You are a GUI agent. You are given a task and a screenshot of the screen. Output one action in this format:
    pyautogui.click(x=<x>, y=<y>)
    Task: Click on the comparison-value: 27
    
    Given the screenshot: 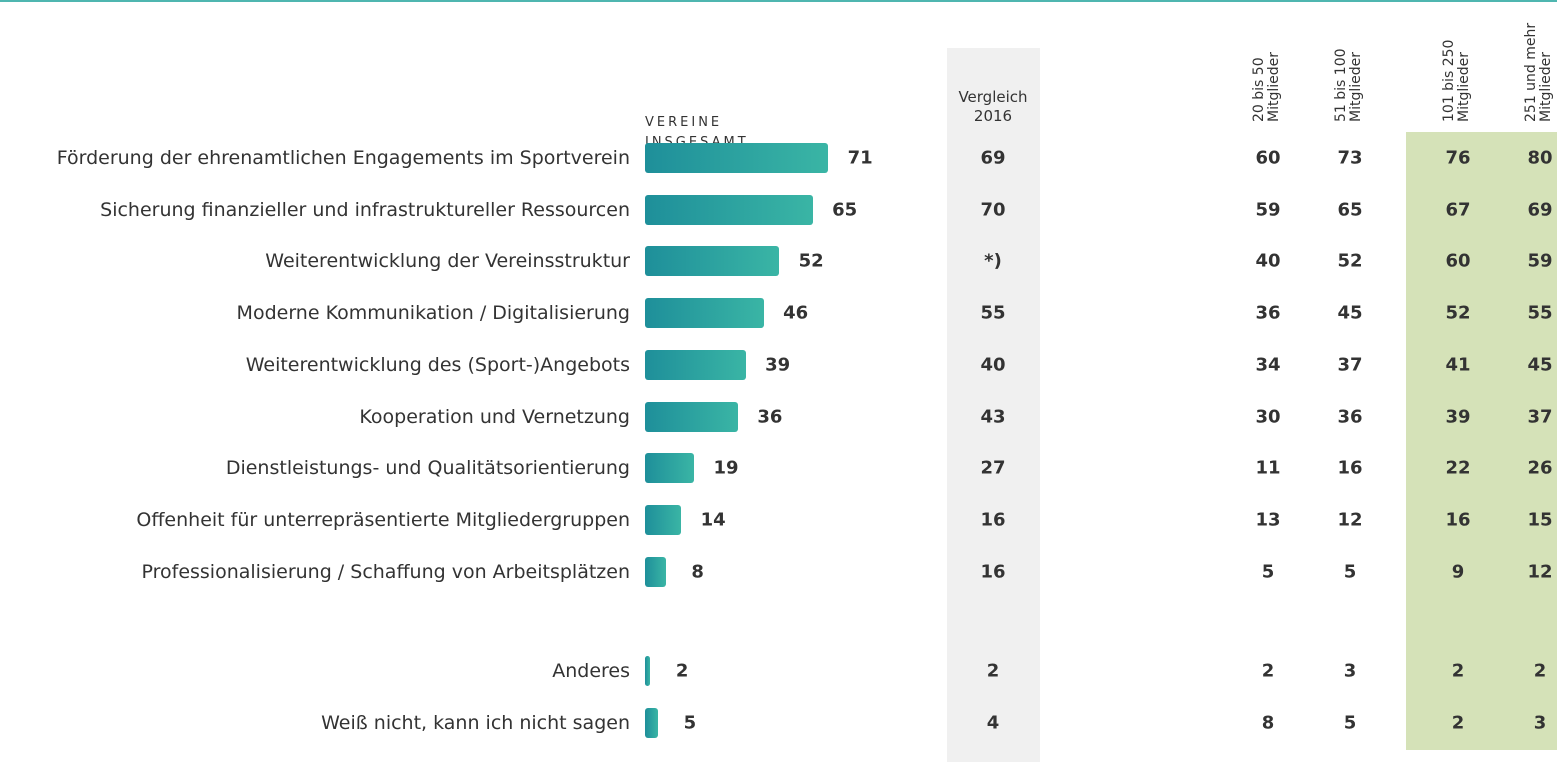 What is the action you would take?
    pyautogui.click(x=993, y=468)
    